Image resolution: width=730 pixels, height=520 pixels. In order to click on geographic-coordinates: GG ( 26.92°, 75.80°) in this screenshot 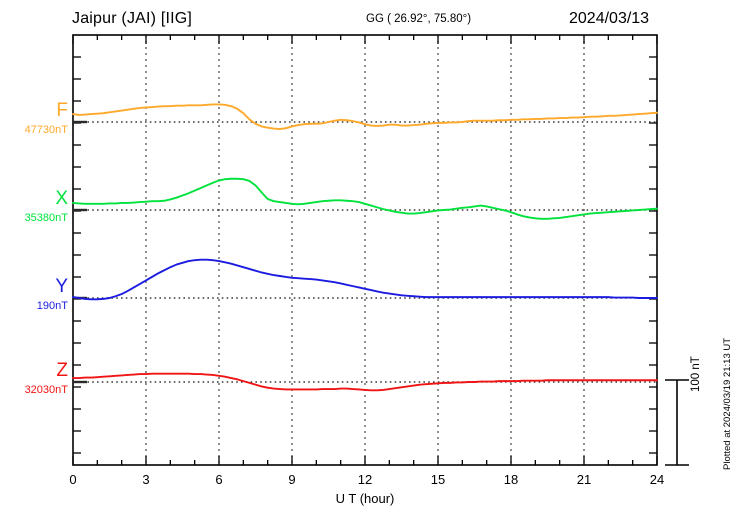, I will do `click(419, 19)`.